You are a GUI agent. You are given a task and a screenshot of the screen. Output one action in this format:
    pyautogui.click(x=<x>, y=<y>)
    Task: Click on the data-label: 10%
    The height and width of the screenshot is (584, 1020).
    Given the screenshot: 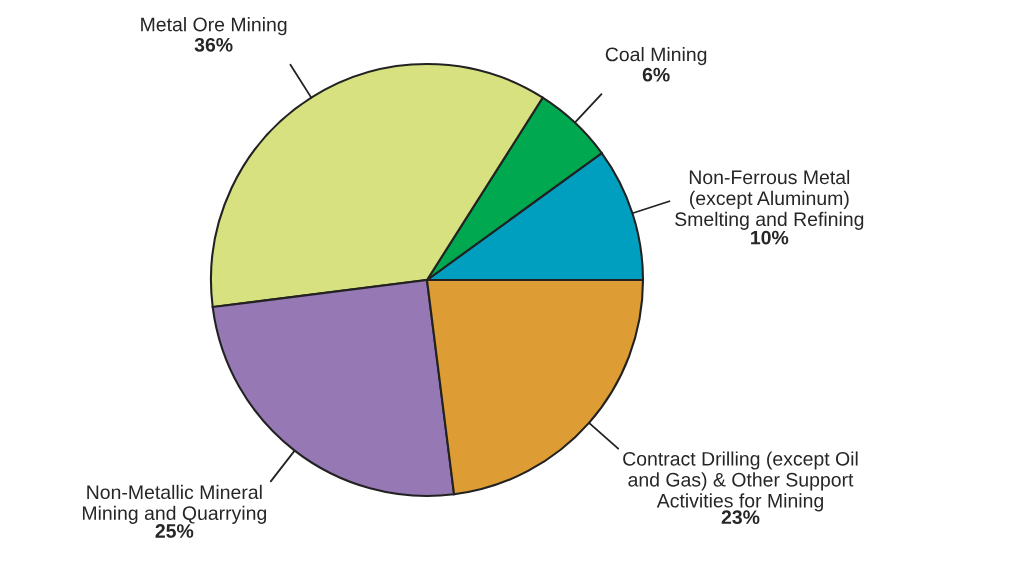 What is the action you would take?
    pyautogui.click(x=770, y=237)
    